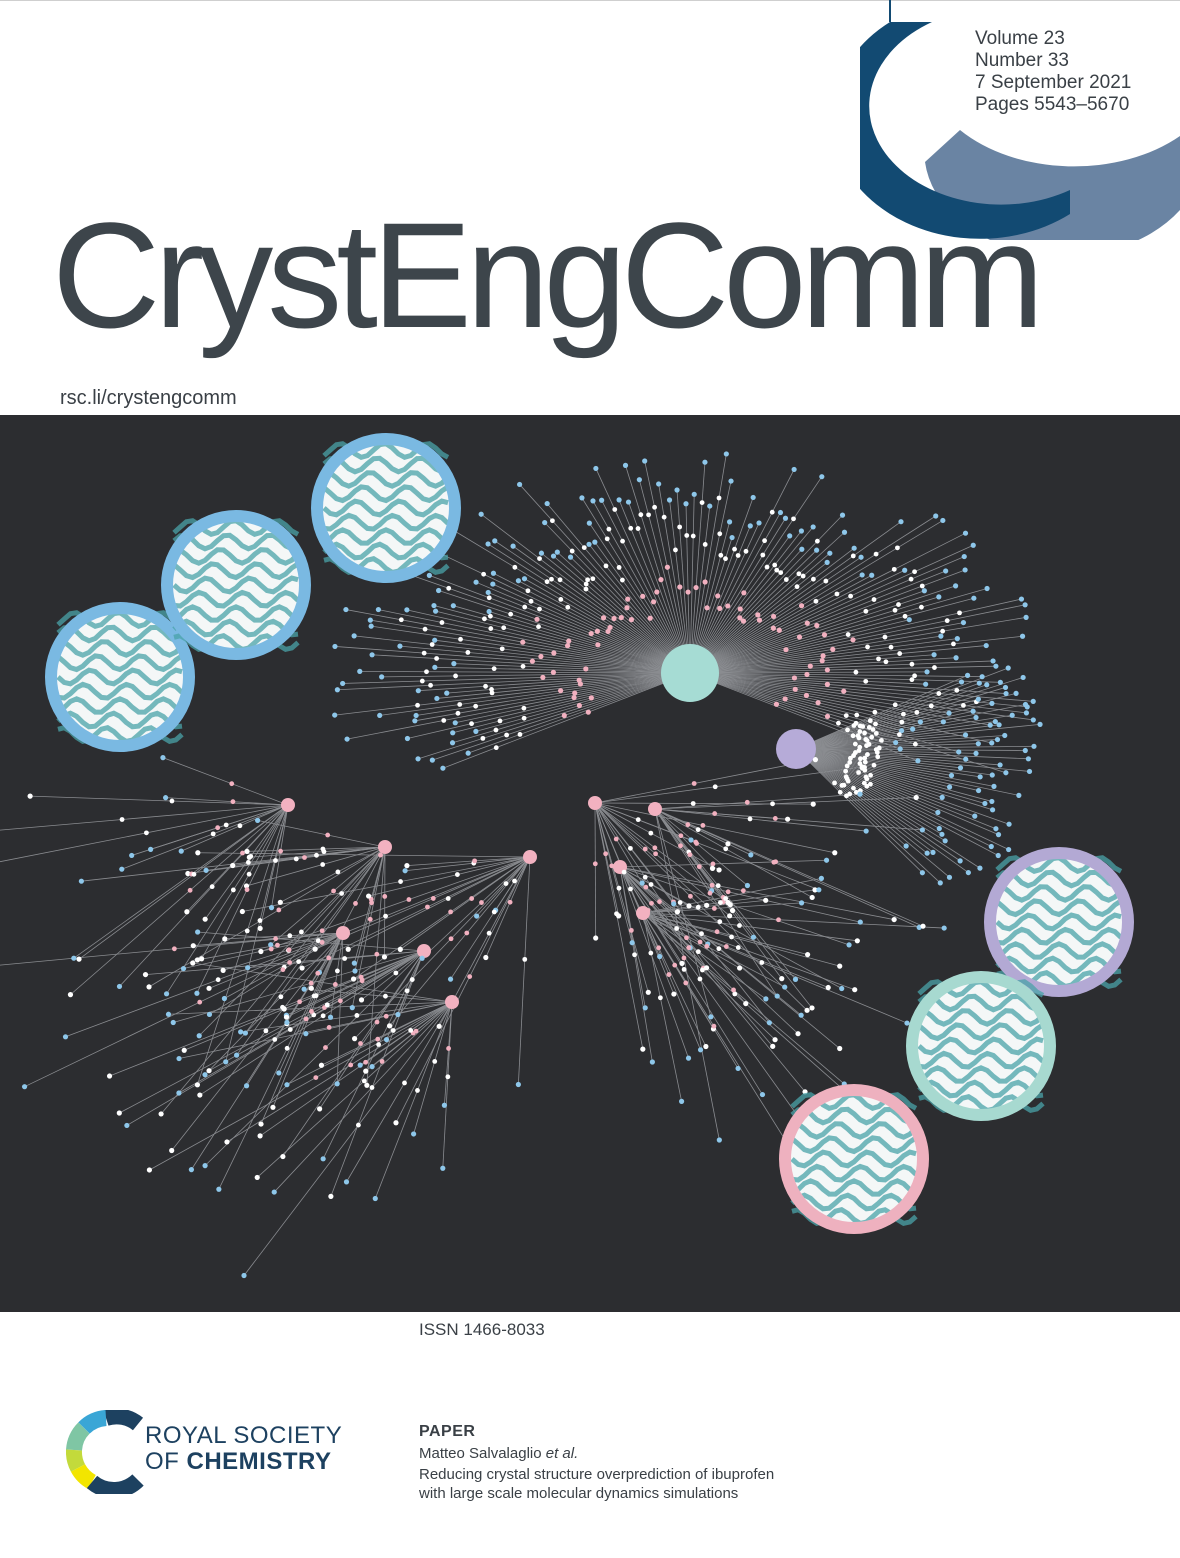 The height and width of the screenshot is (1558, 1180). I want to click on volume-text: Volume 23, so click(1020, 38).